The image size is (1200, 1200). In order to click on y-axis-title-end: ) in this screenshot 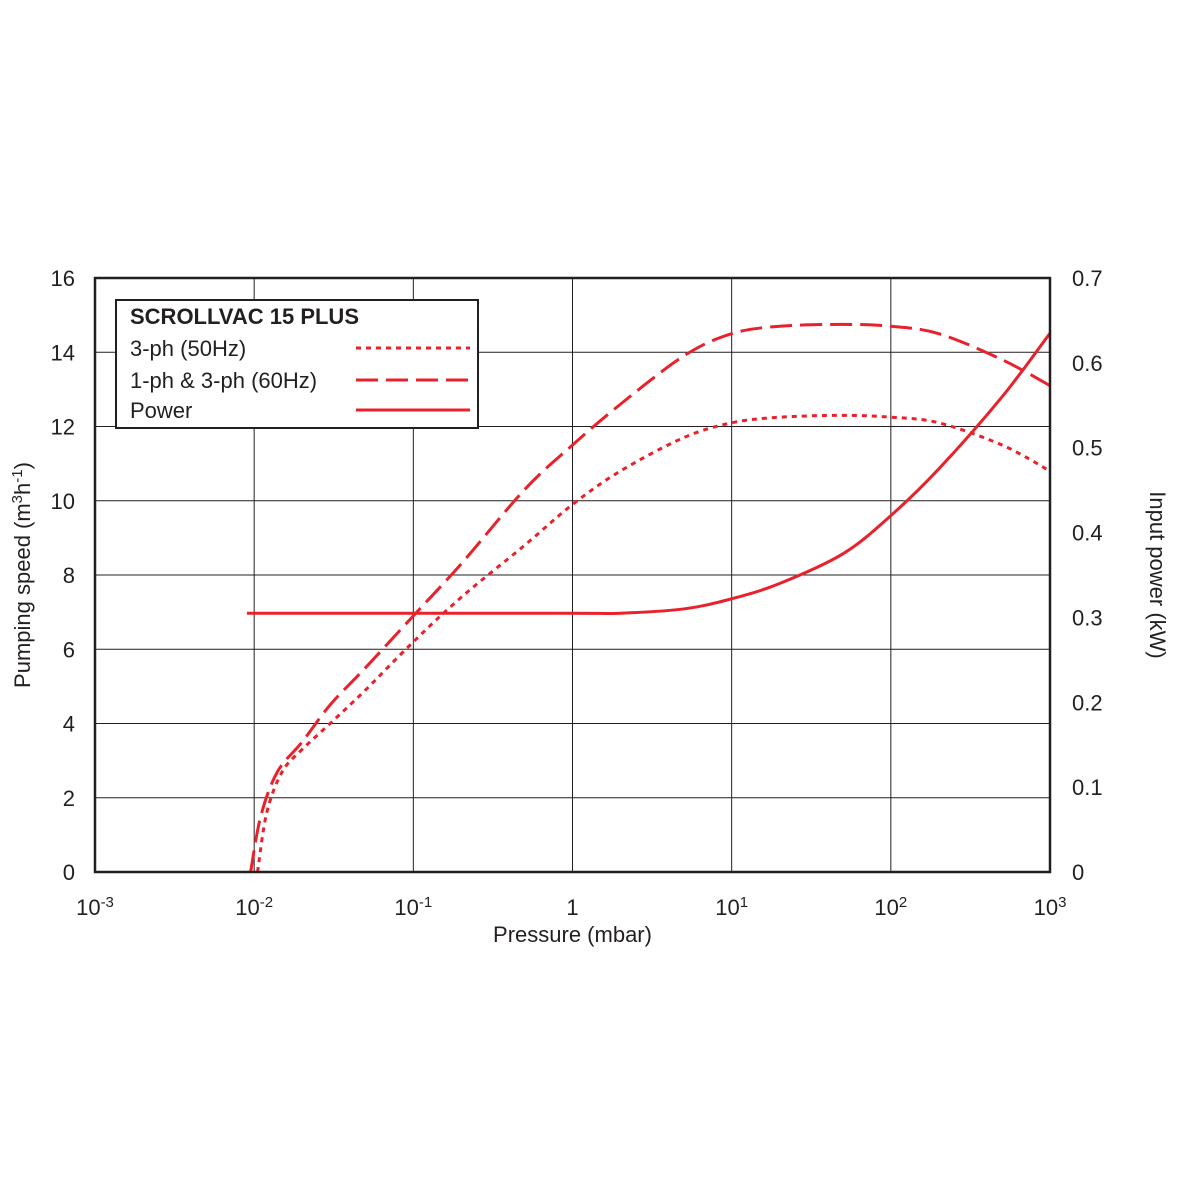, I will do `click(22, 465)`.